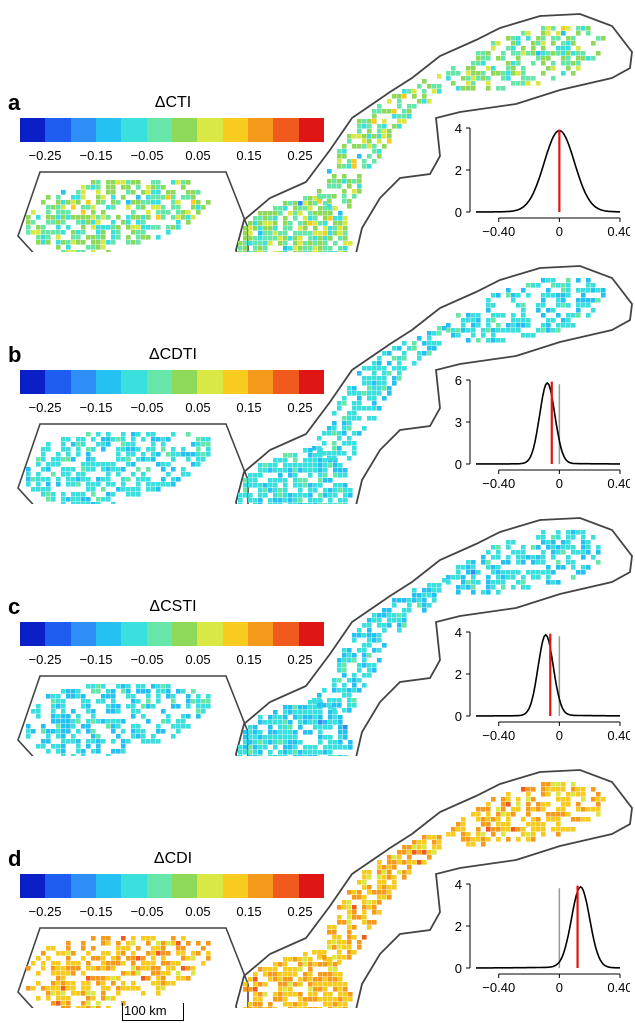  What do you see at coordinates (15, 858) in the screenshot?
I see `panel-label: d` at bounding box center [15, 858].